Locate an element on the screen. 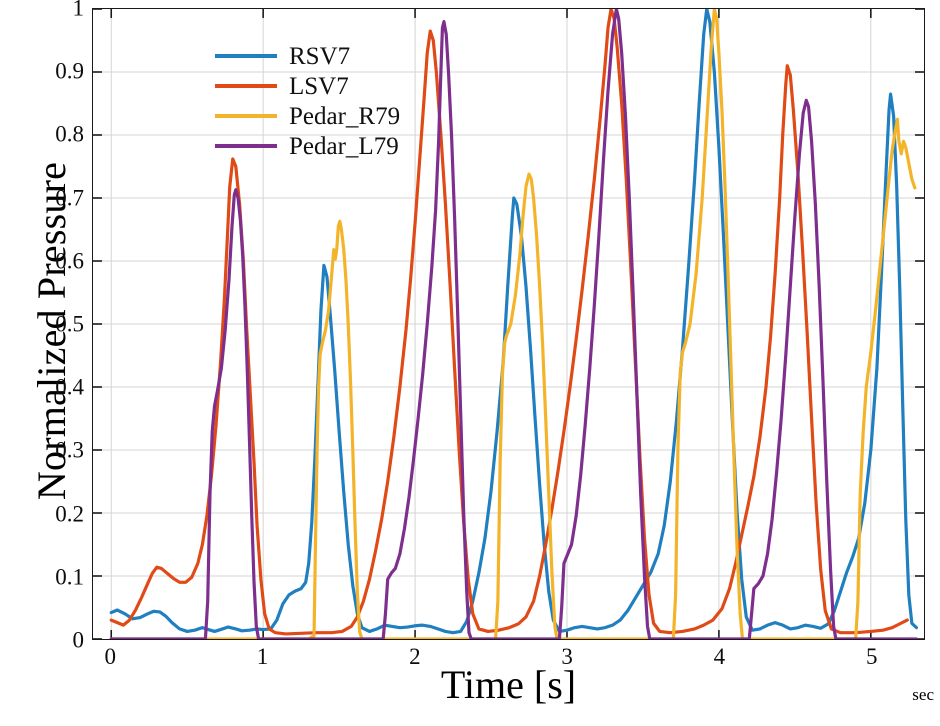 The image size is (940, 726). legend-item: Pedar_R79 is located at coordinates (307, 116).